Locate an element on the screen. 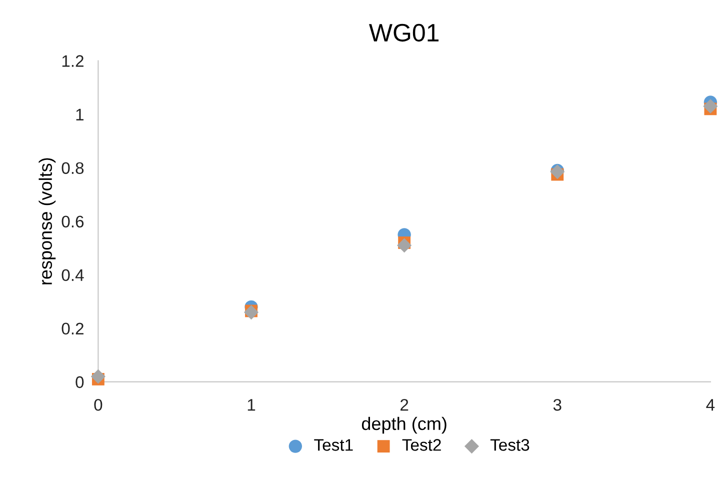 The image size is (722, 494). legend-label: Test1 is located at coordinates (333, 445).